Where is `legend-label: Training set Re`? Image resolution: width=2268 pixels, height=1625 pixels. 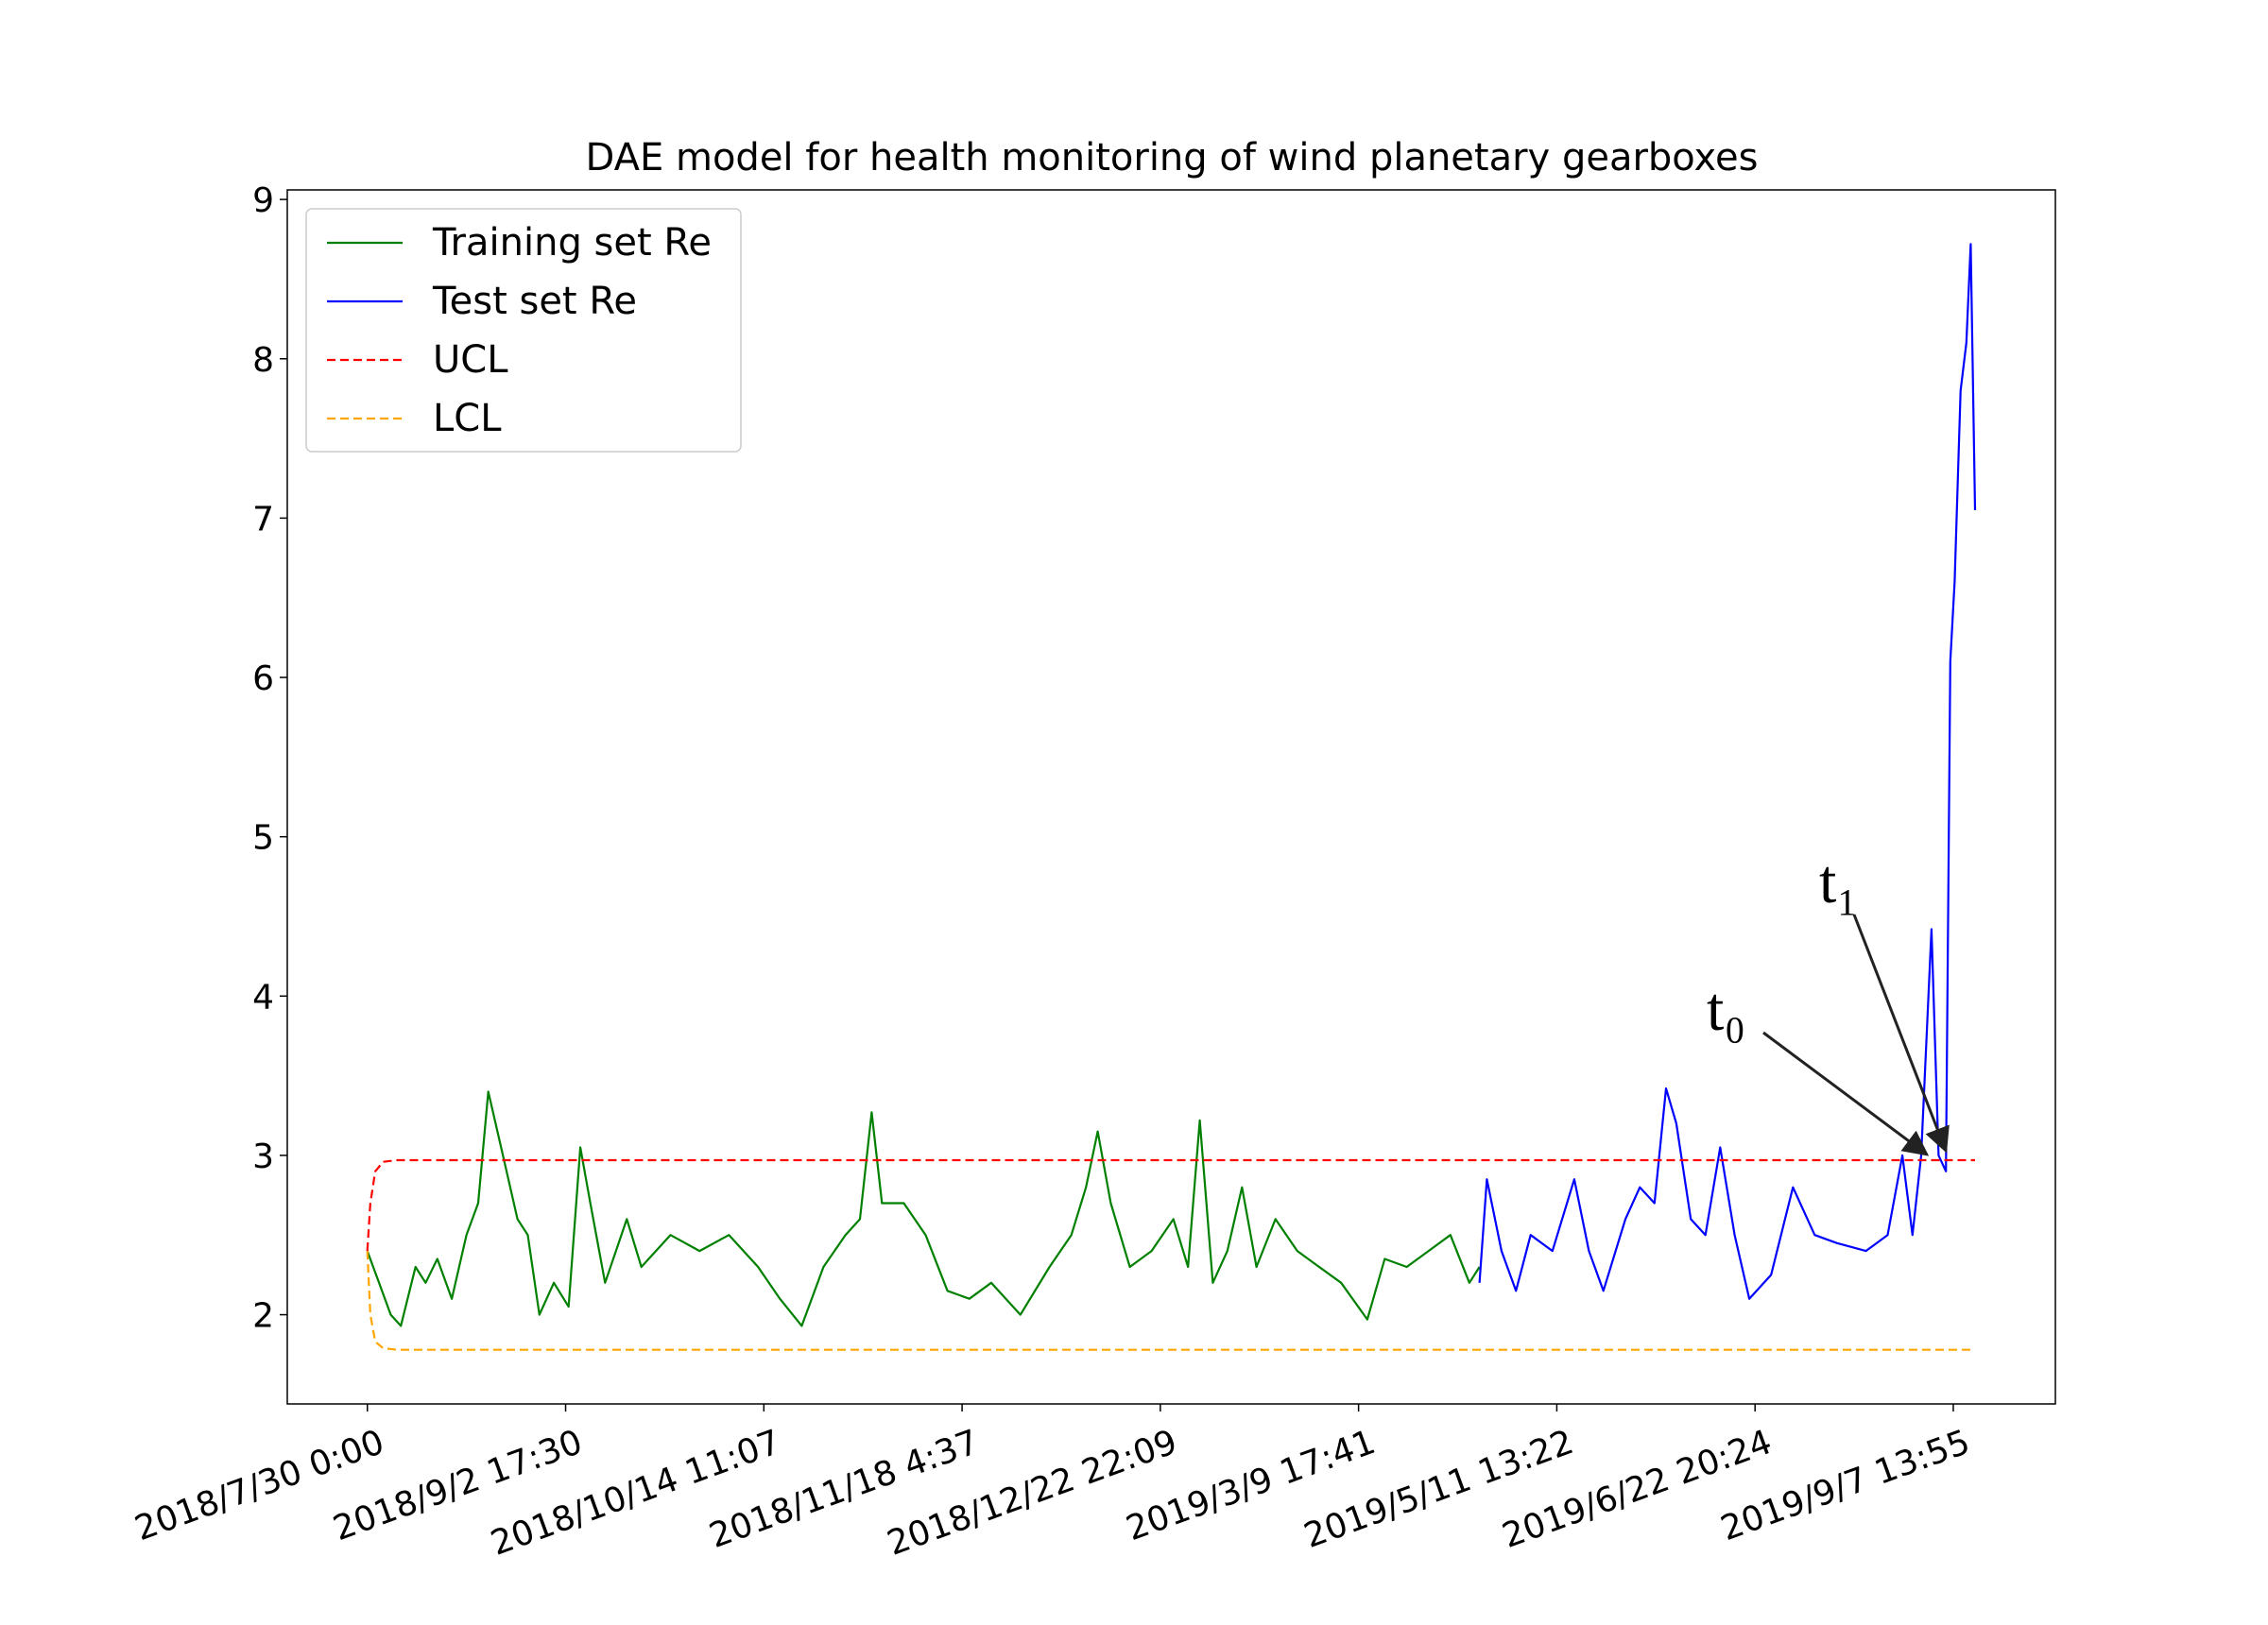 legend-label: Training set Re is located at coordinates (572, 243).